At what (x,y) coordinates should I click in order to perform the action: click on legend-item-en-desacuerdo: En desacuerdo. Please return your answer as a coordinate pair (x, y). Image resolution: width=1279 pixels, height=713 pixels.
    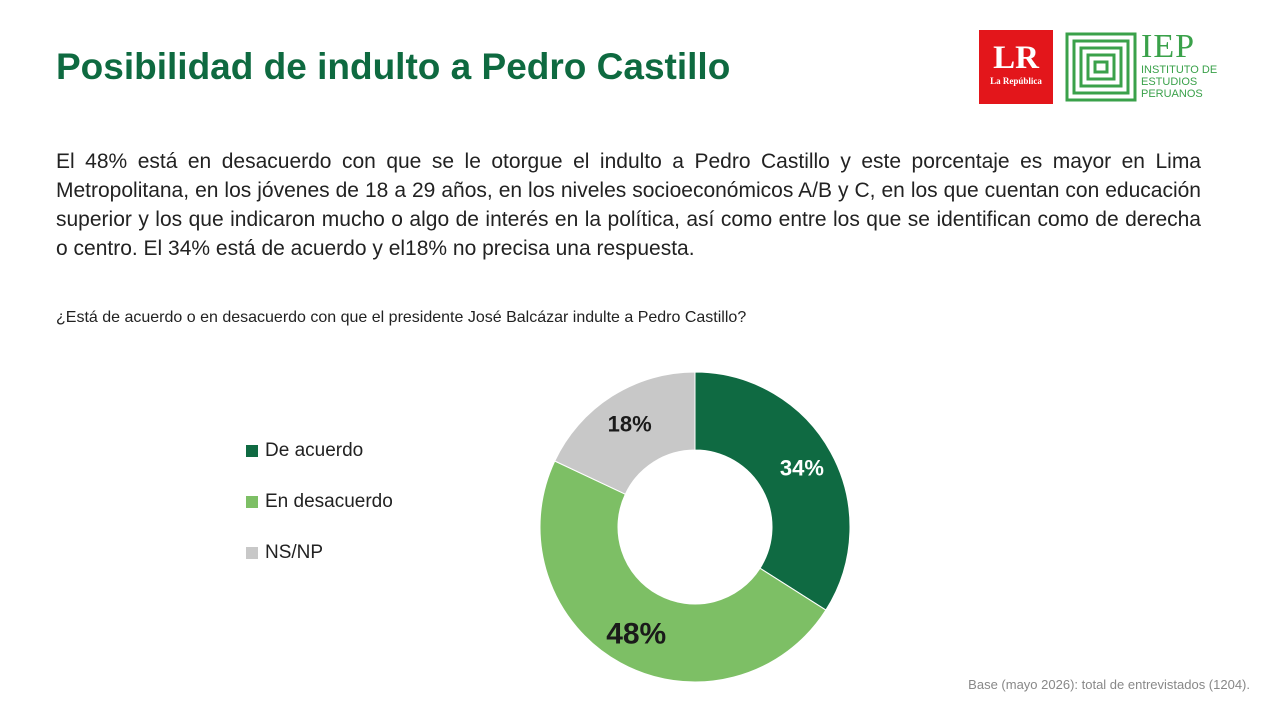
    Looking at the image, I should click on (319, 502).